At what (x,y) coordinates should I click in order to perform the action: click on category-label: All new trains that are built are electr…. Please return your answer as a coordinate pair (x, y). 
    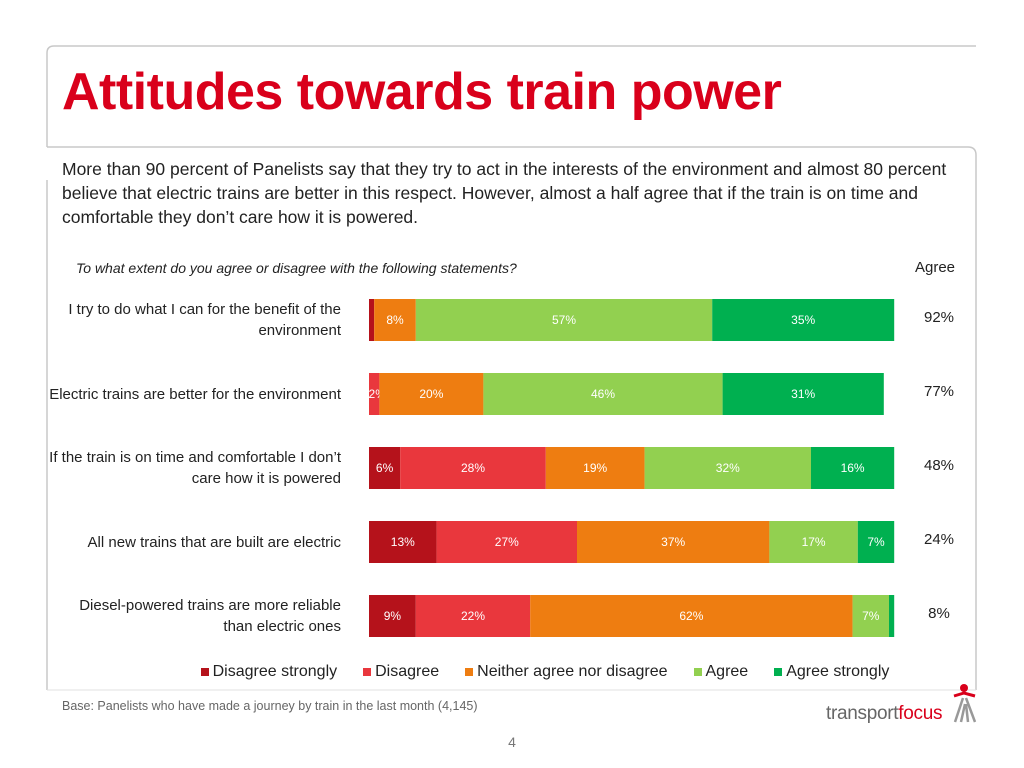
    Looking at the image, I should click on (214, 542).